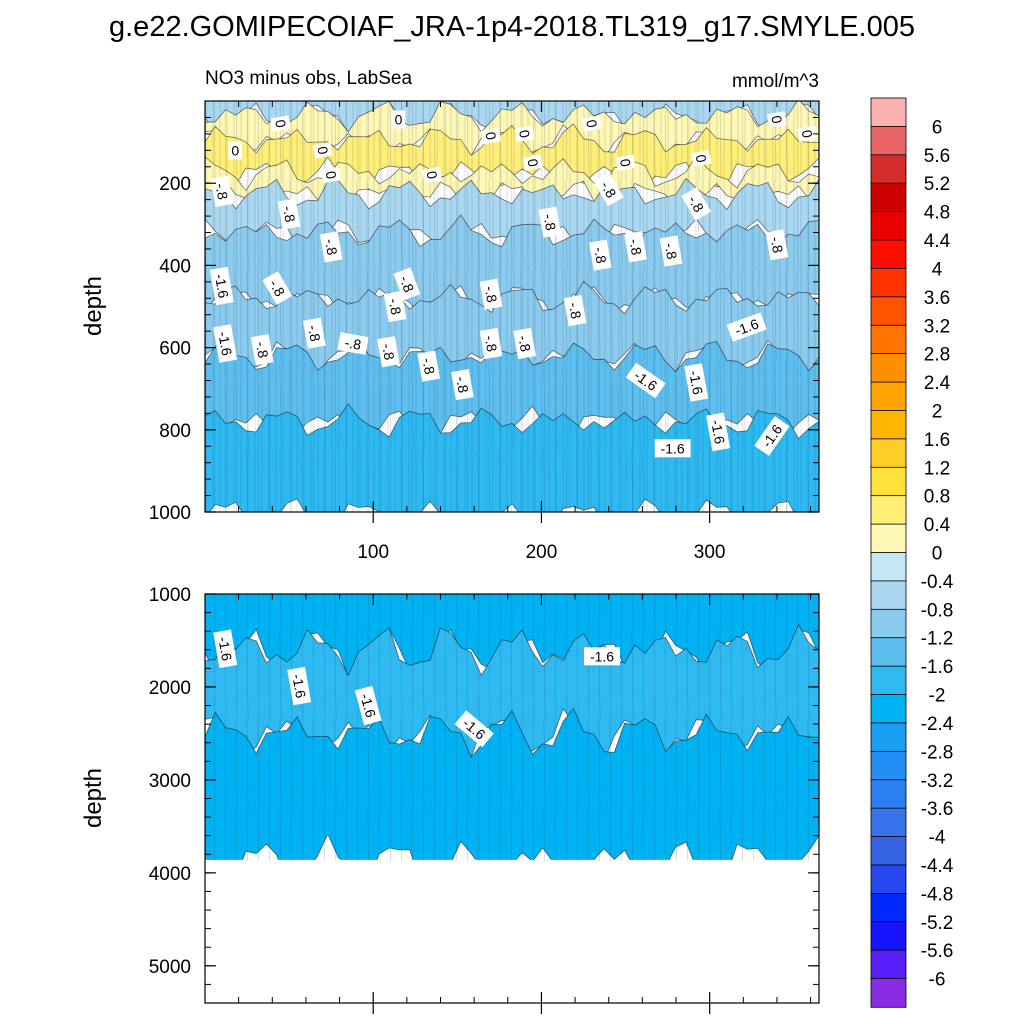  Describe the element at coordinates (937, 894) in the screenshot. I see `colorbar-label: -4.8` at that location.